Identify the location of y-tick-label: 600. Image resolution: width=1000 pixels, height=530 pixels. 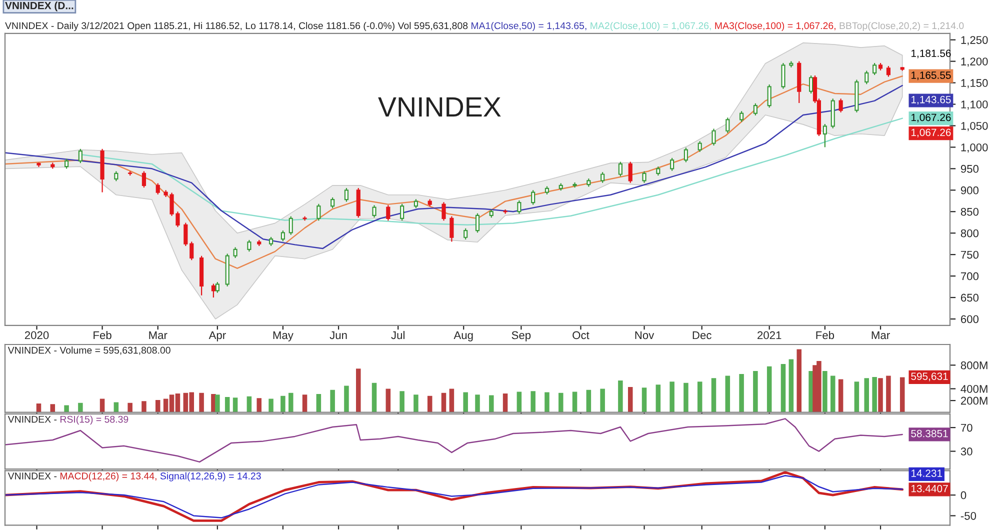
(969, 319).